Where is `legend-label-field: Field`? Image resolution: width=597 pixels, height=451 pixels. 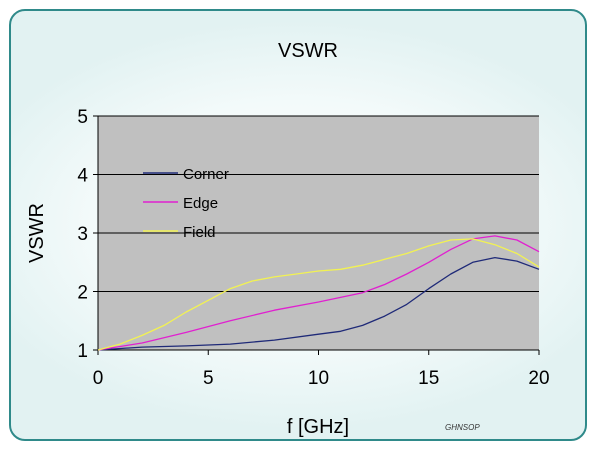
legend-label-field: Field is located at coordinates (199, 232).